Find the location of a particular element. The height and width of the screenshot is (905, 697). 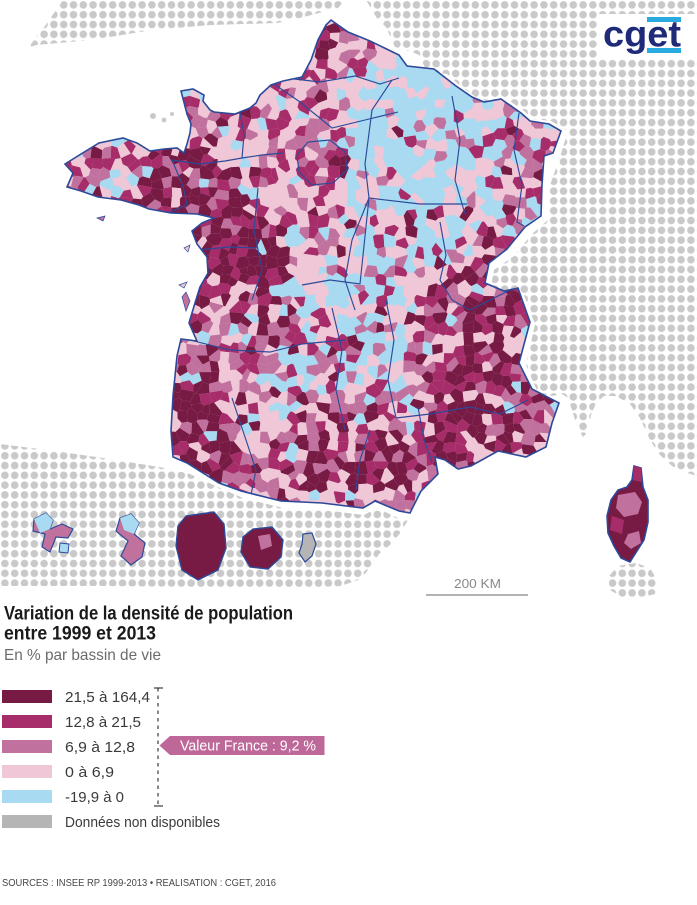

svg-text: cget is located at coordinates (642, 34).